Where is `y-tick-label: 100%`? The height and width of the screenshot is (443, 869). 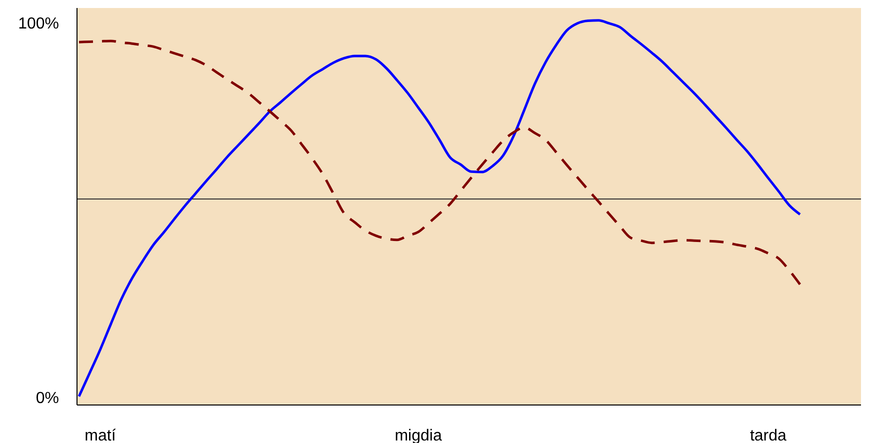
y-tick-label: 100% is located at coordinates (38, 24).